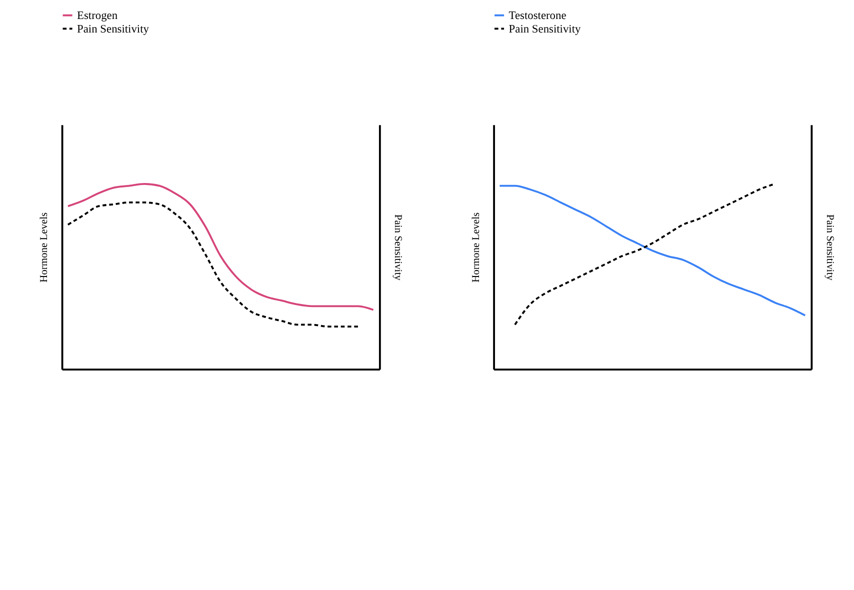  What do you see at coordinates (97, 16) in the screenshot?
I see `legend-label: Estrogen` at bounding box center [97, 16].